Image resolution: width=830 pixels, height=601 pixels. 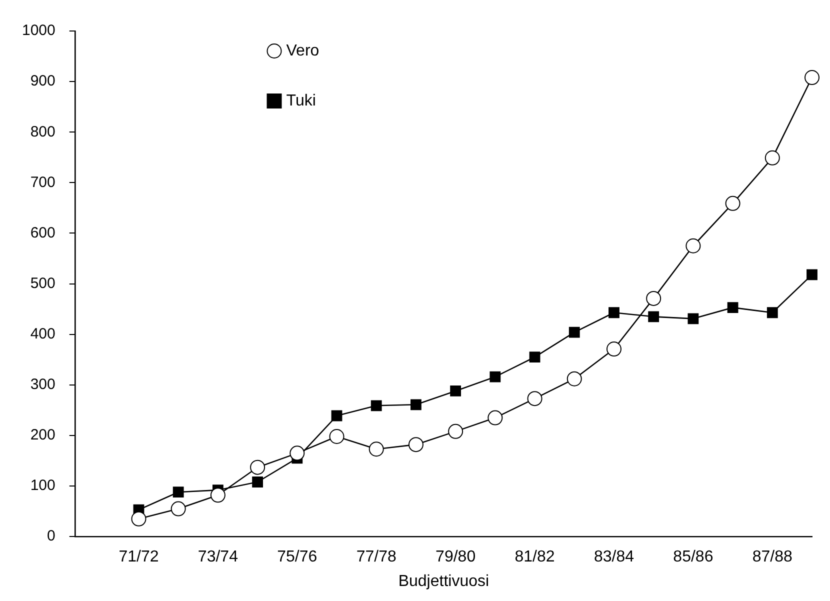 I want to click on x-tick-label: 73/74, so click(x=218, y=557).